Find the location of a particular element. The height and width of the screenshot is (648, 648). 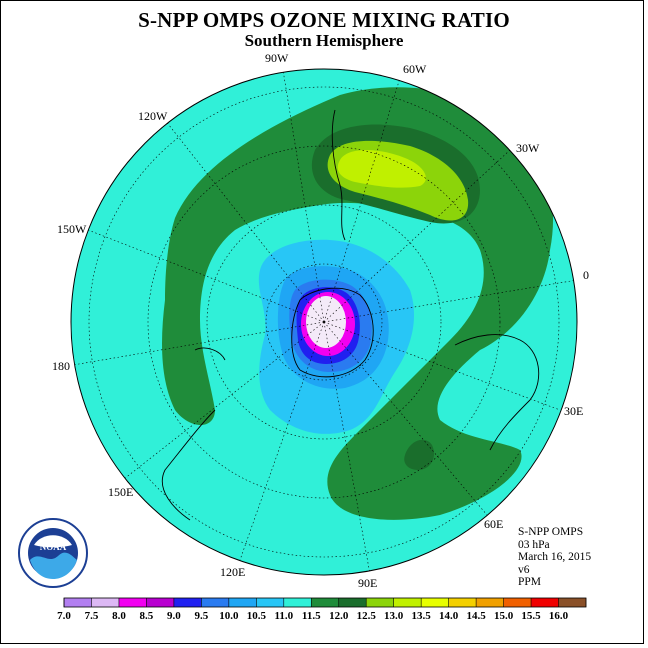

noaa-logo-text: NOAA is located at coordinates (53, 547).